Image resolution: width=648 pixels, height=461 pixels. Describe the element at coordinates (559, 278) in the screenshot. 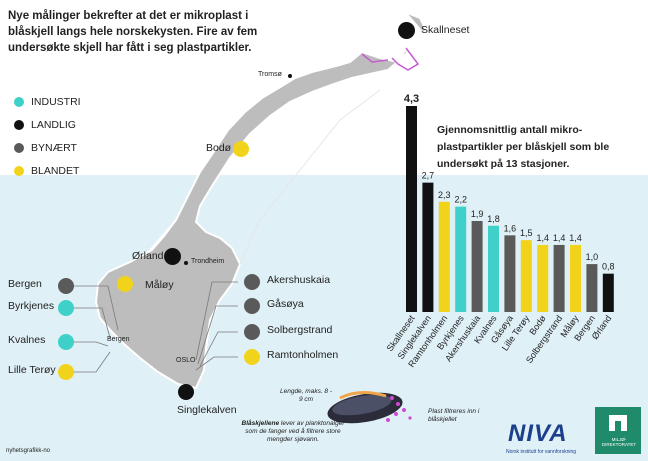

I see `bar-solbergstrand` at that location.